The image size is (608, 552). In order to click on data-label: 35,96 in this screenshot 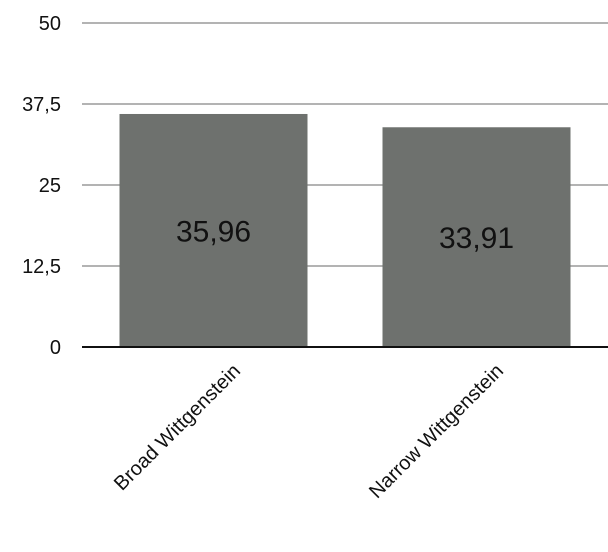, I will do `click(213, 231)`.